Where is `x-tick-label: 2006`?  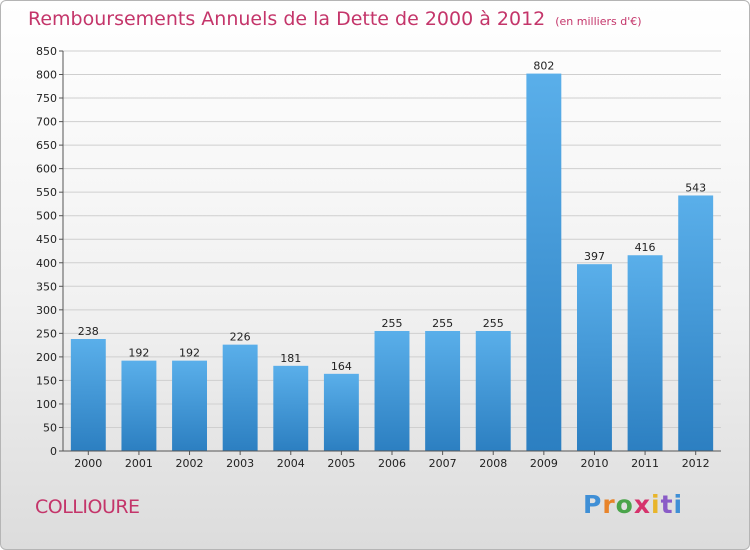
x-tick-label: 2006 is located at coordinates (392, 463).